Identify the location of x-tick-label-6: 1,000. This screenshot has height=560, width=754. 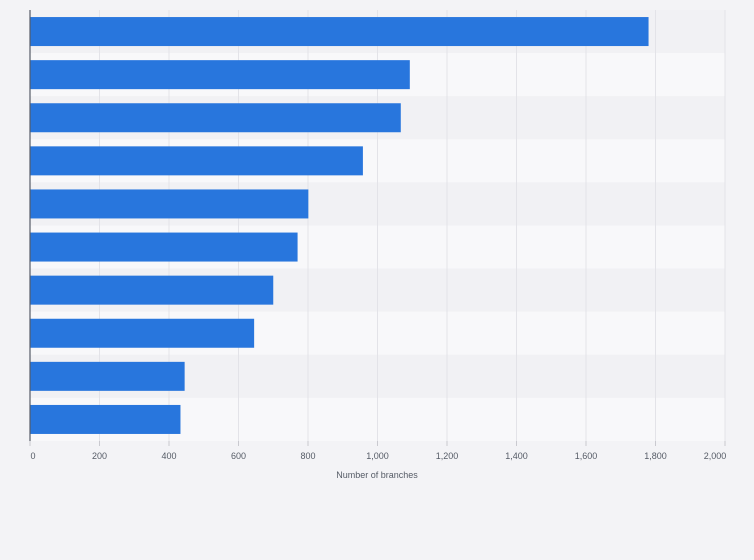
(377, 456).